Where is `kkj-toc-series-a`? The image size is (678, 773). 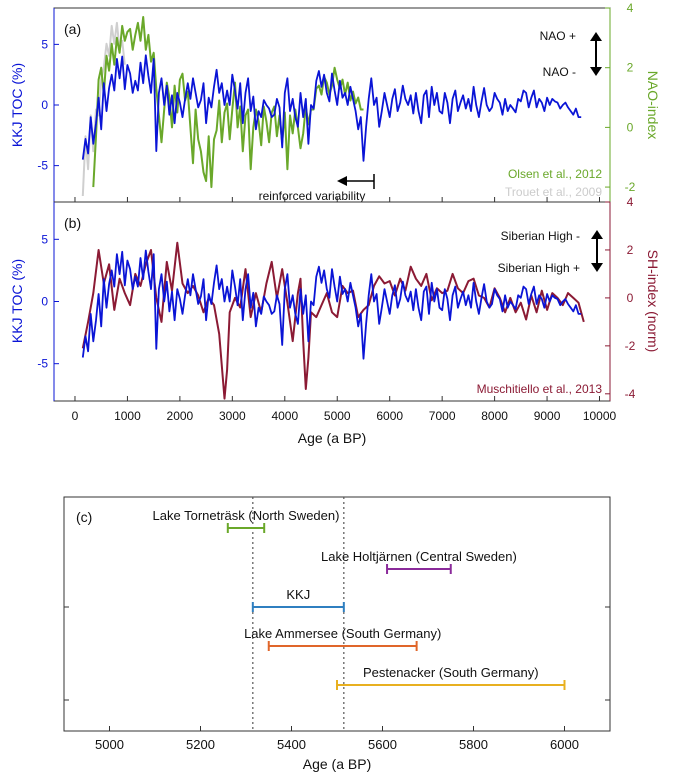
kkj-toc-series-a is located at coordinates (331, 108).